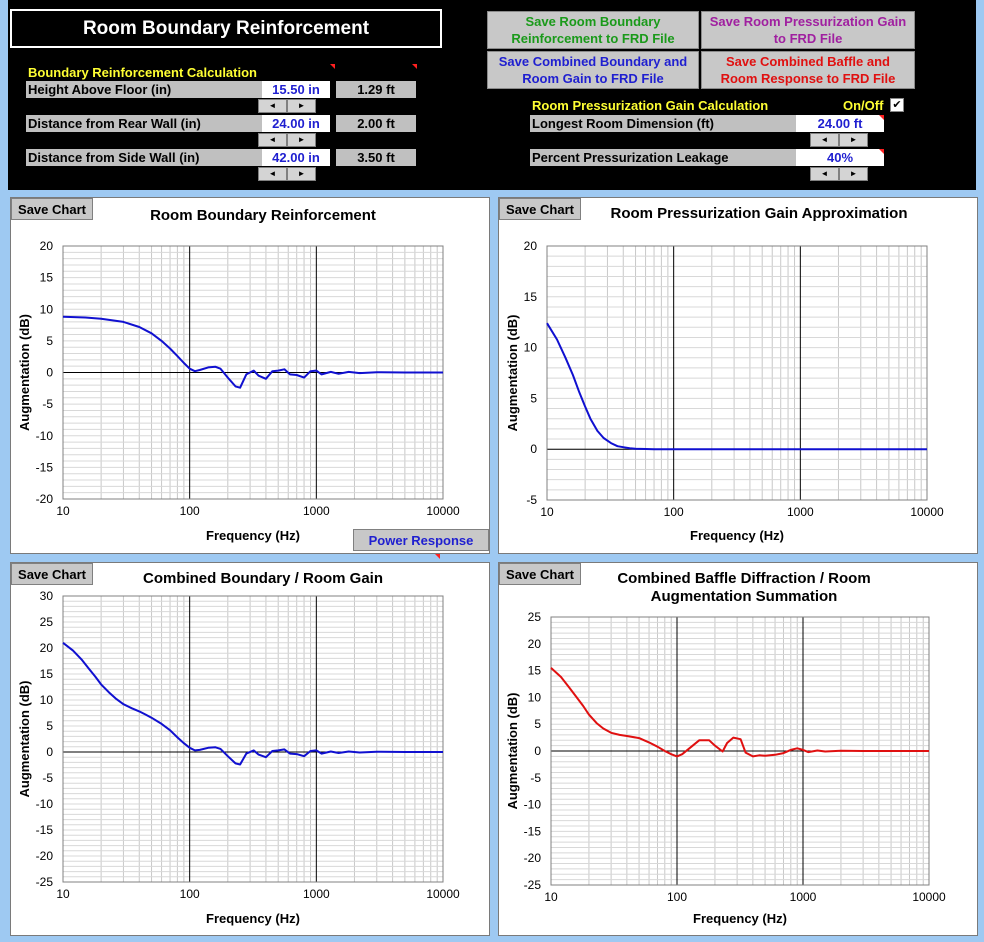 Image resolution: width=984 pixels, height=942 pixels. I want to click on y-tick-label: 0, so click(49, 752).